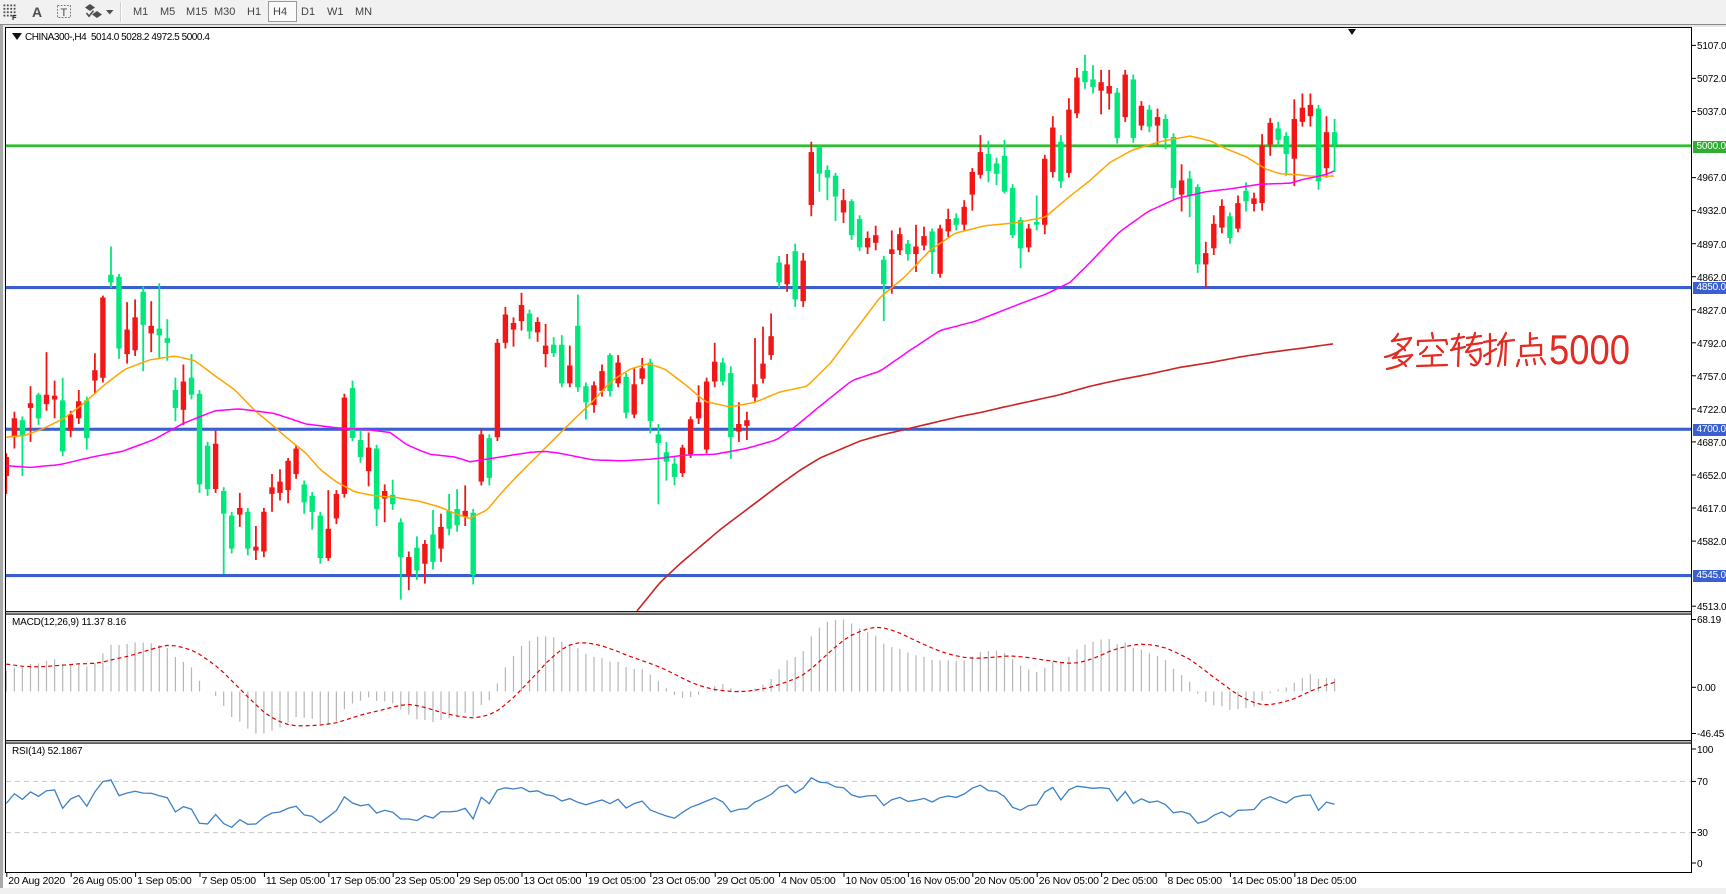  I want to click on svg-text: T, so click(64, 13).